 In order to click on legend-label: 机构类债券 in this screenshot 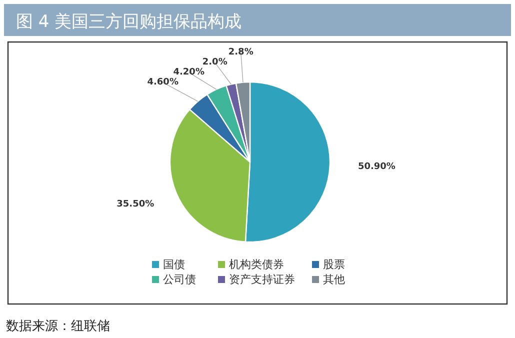, I will do `click(256, 264)`.